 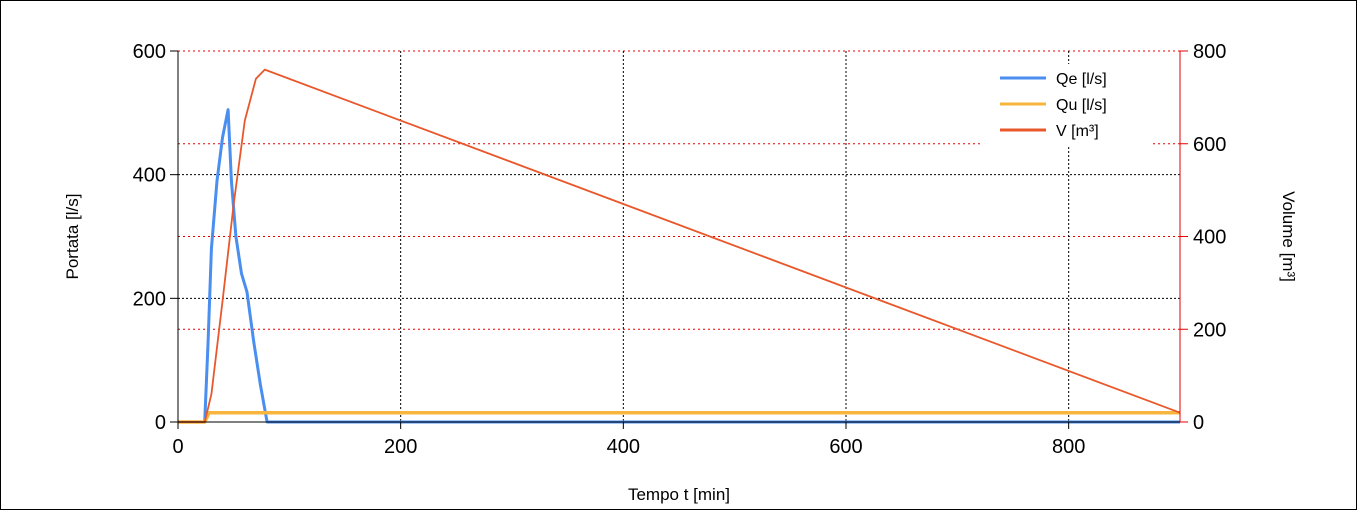 I want to click on y-right-tick-label: 600, so click(x=1209, y=145).